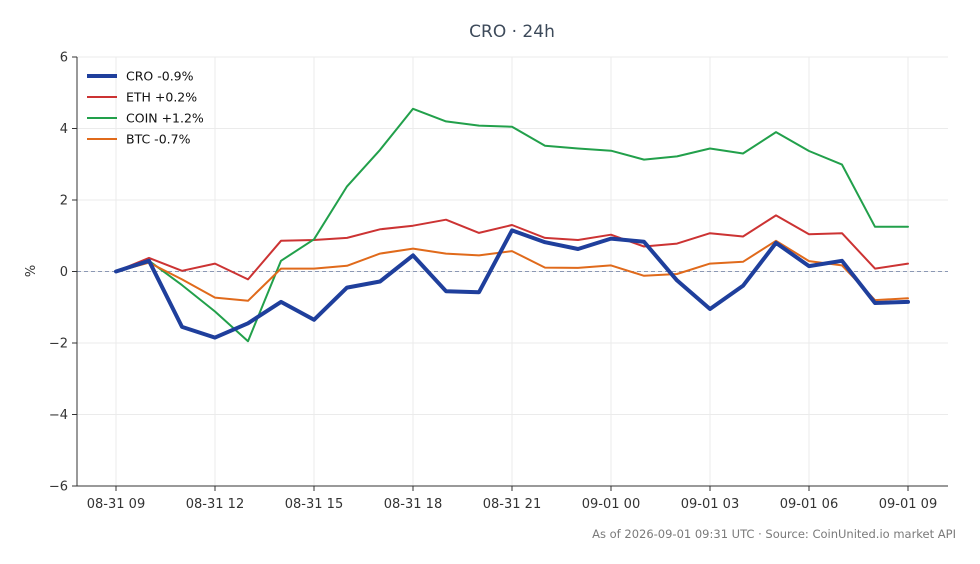 The image size is (980, 564). What do you see at coordinates (160, 76) in the screenshot?
I see `legend-label-cro: CRO -0.9%` at bounding box center [160, 76].